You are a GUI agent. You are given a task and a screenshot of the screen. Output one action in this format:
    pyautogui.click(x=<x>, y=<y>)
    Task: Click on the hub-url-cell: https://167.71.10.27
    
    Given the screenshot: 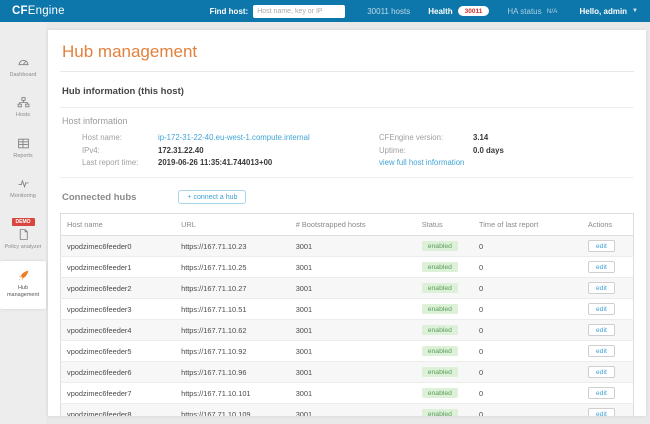 What is the action you would take?
    pyautogui.click(x=214, y=288)
    